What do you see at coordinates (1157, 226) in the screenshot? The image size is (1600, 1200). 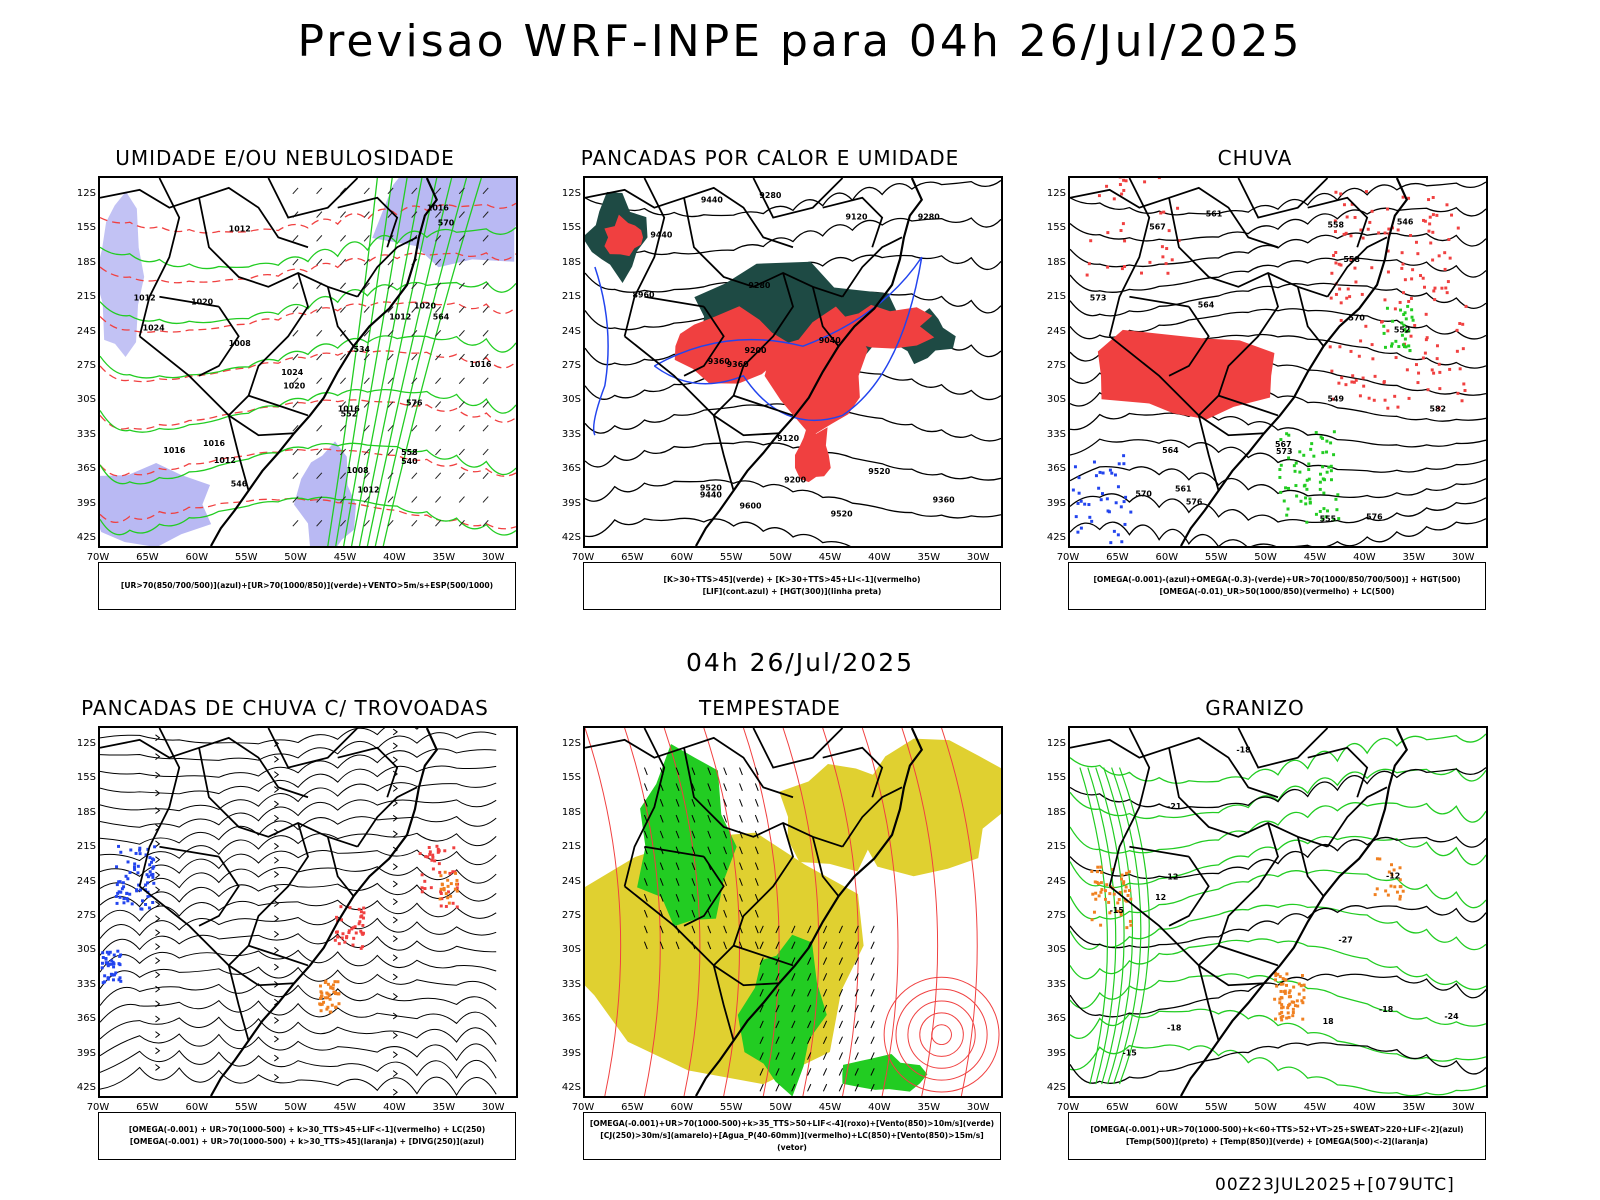 I see `contour-label: 567` at bounding box center [1157, 226].